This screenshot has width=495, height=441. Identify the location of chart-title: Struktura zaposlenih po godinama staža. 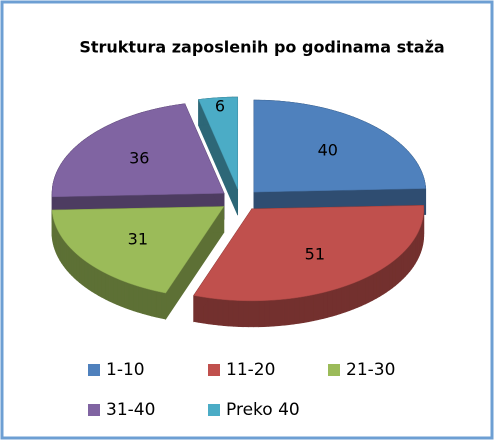
(261, 47).